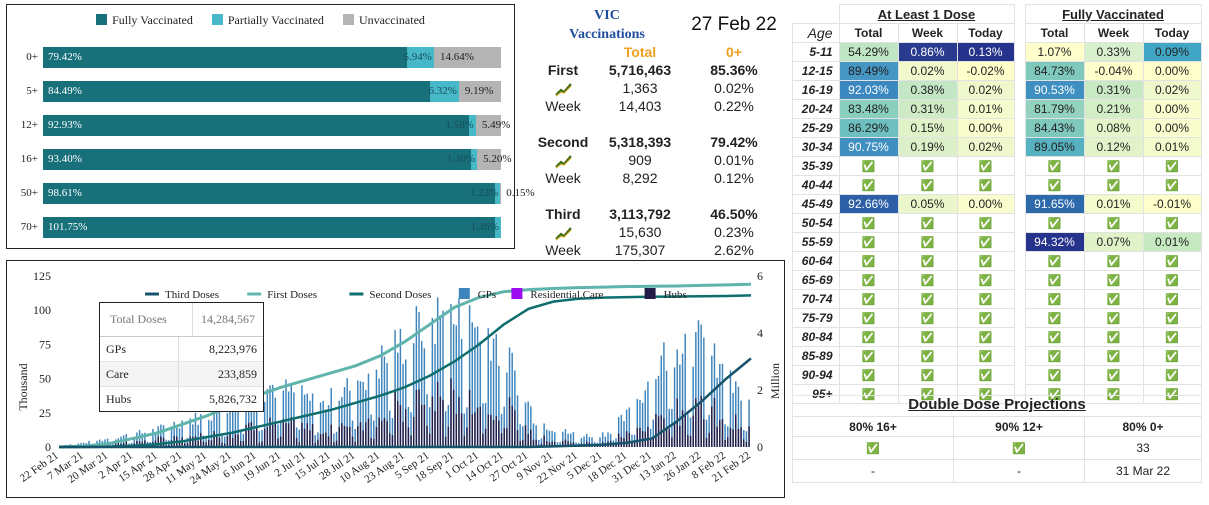 The image size is (1209, 505). Describe the element at coordinates (868, 204) in the screenshot. I see `dose1-value-cell: 92.66%` at that location.